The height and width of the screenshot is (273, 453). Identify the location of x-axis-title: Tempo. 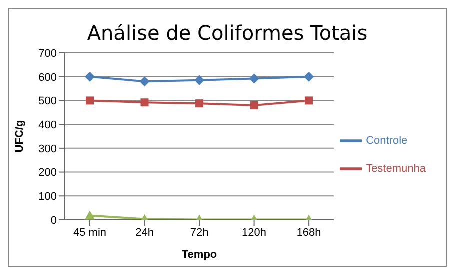
(200, 255).